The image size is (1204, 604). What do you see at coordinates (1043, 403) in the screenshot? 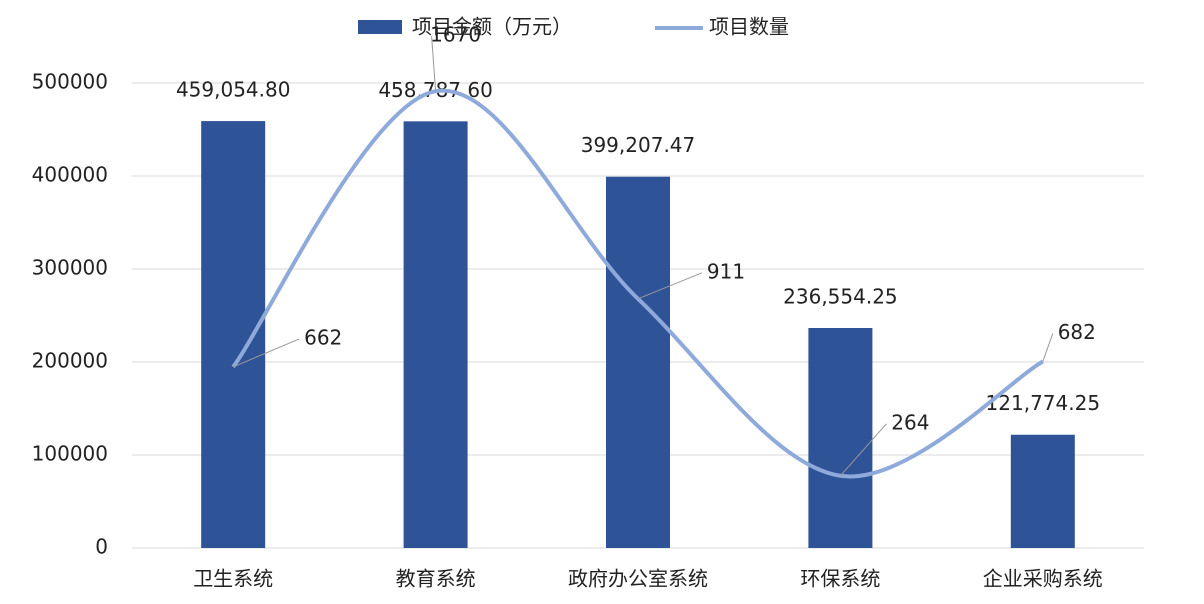
I see `data-label: 121,774.25` at bounding box center [1043, 403].